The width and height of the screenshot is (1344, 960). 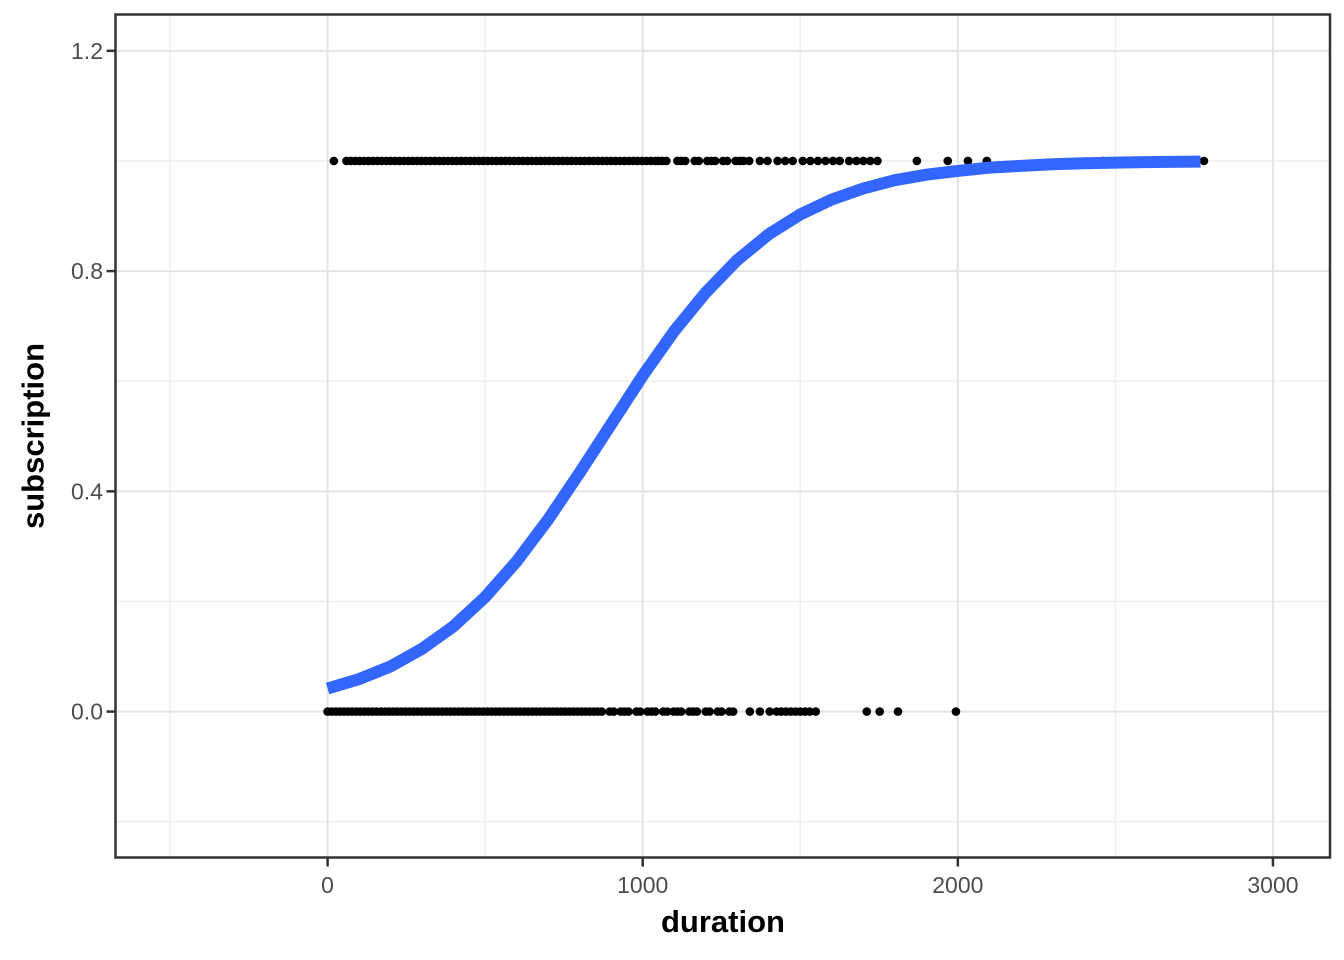 What do you see at coordinates (327, 885) in the screenshot?
I see `x-tick-label: 0` at bounding box center [327, 885].